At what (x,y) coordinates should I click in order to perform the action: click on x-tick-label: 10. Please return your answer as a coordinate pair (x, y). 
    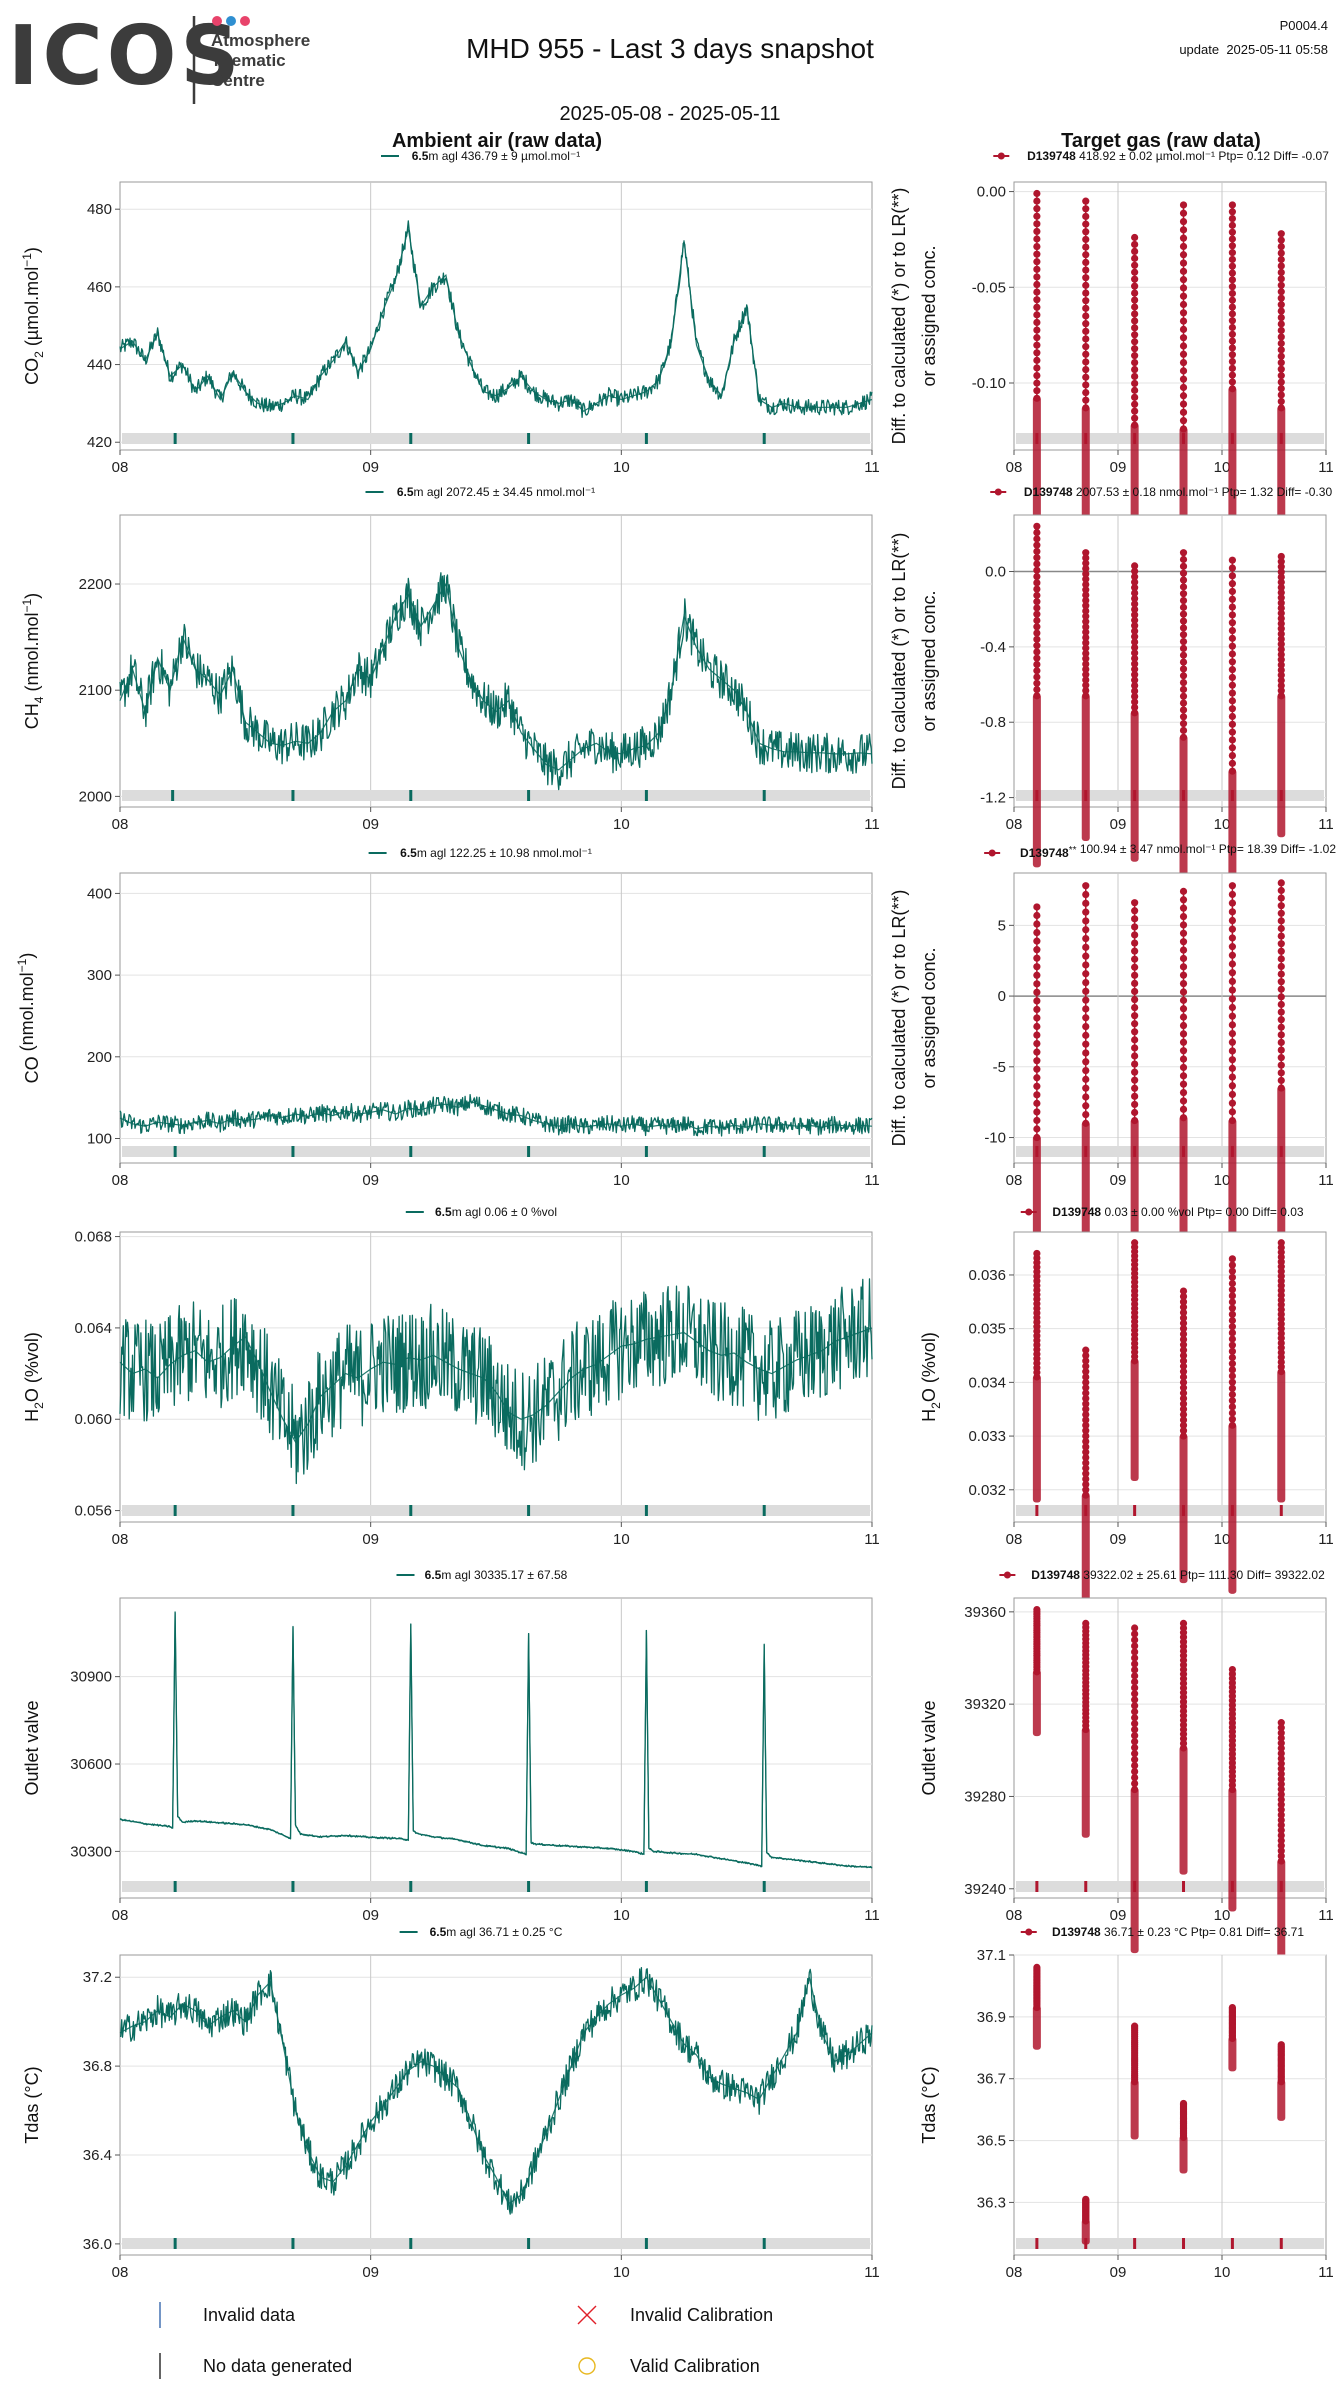
    Looking at the image, I should click on (621, 2272).